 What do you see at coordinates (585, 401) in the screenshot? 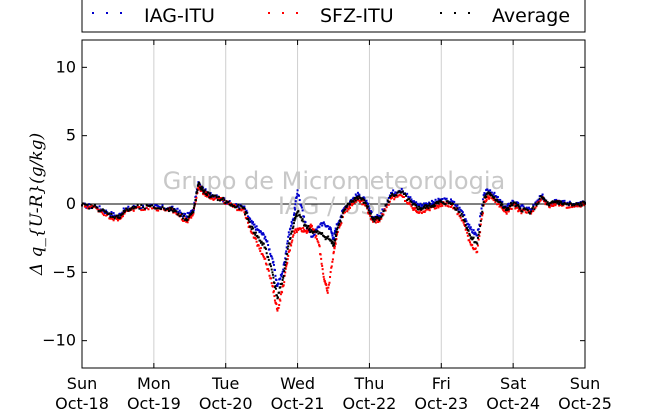
I see `x-tick-label-date: Oct-25` at bounding box center [585, 401].